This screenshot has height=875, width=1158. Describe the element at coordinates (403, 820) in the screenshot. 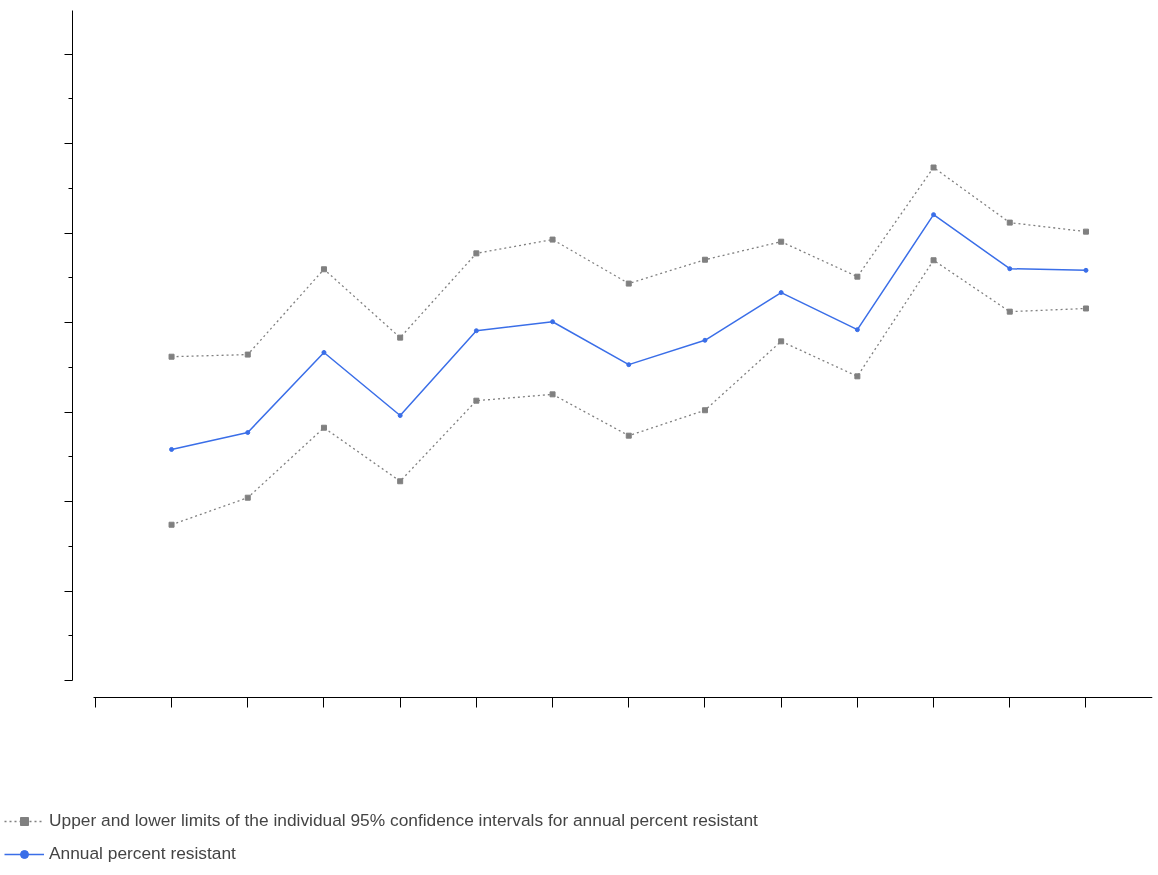

I see `legend-label: Upper and lower limits of the individual 95% confidence intervals for annual percent resistant` at that location.